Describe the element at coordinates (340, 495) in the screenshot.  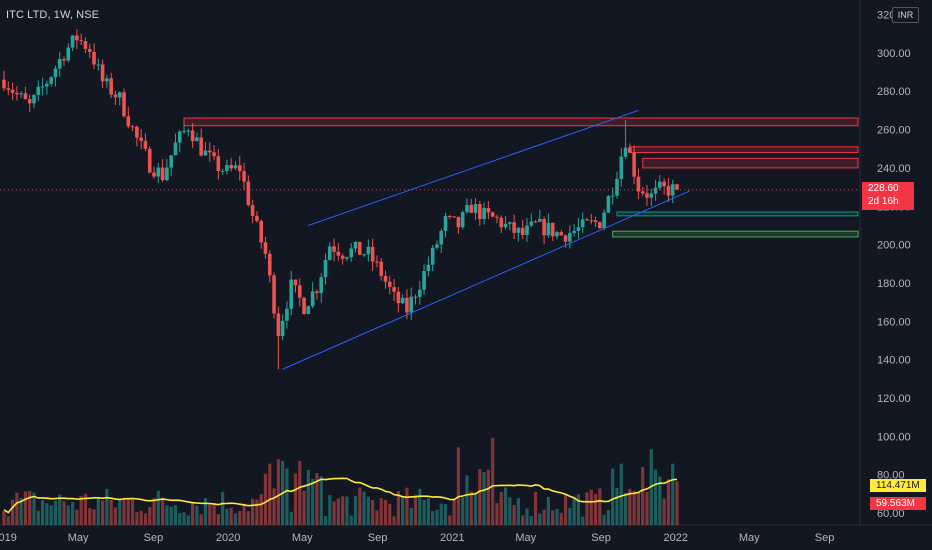
I see `volume-ma-line` at that location.